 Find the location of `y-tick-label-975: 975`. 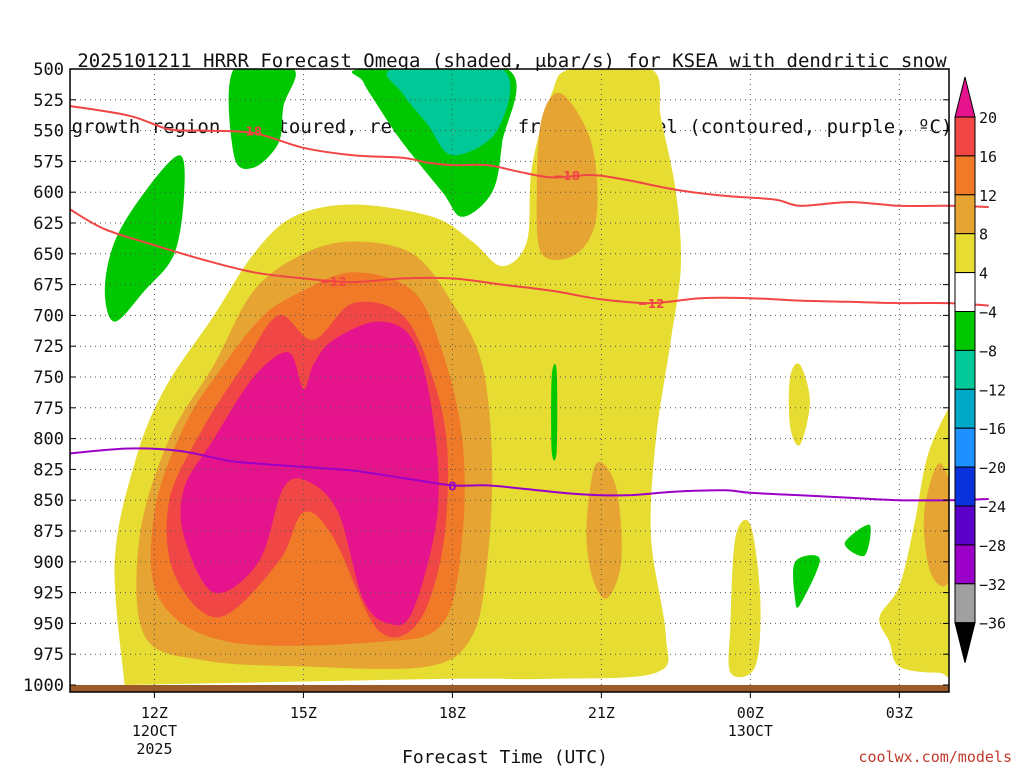

y-tick-label-975: 975 is located at coordinates (48, 655).